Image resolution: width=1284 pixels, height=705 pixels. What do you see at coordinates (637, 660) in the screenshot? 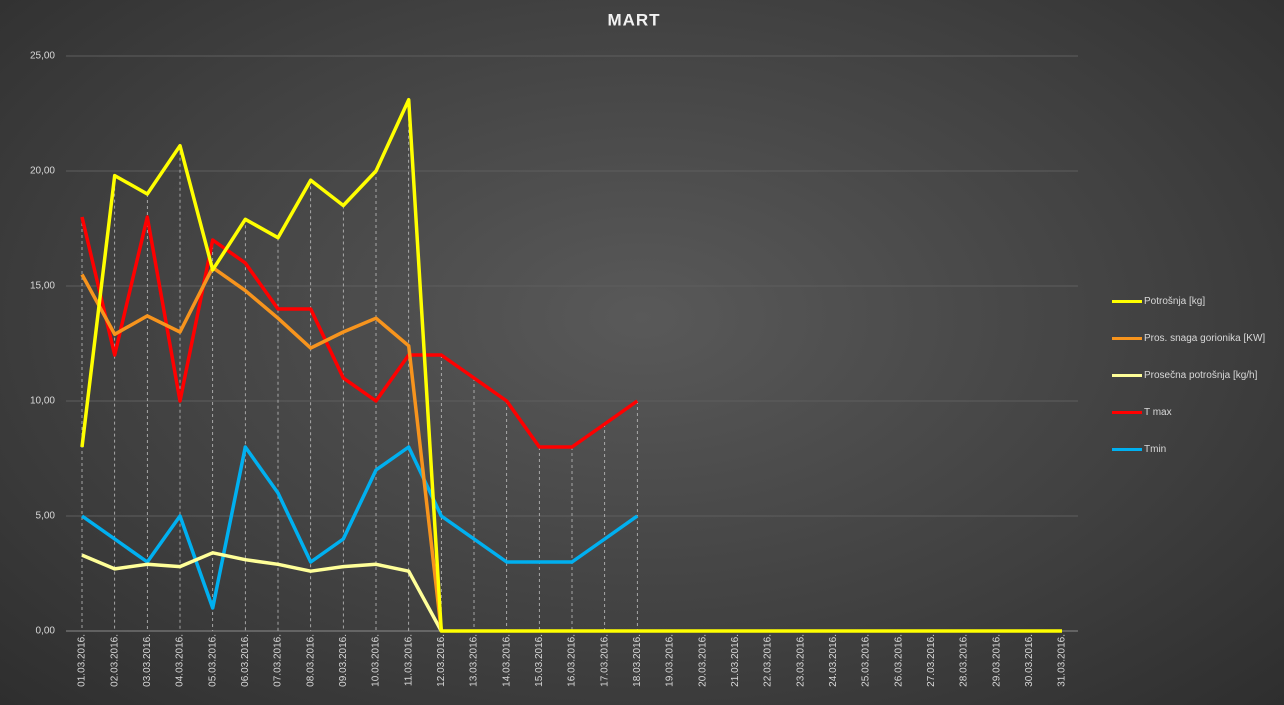
I see `x-tick-label: 18.03.2016.` at bounding box center [637, 660].